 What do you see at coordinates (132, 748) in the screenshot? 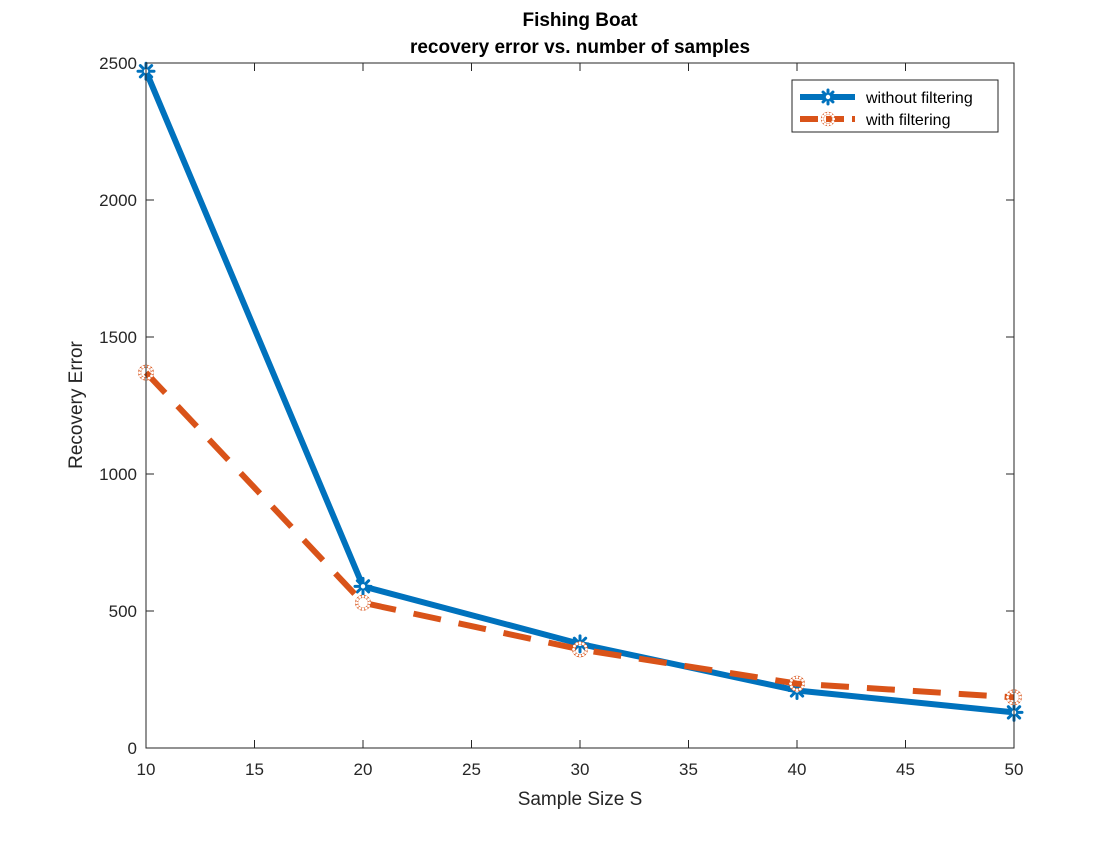
I see `y-tick-label: 0` at bounding box center [132, 748].